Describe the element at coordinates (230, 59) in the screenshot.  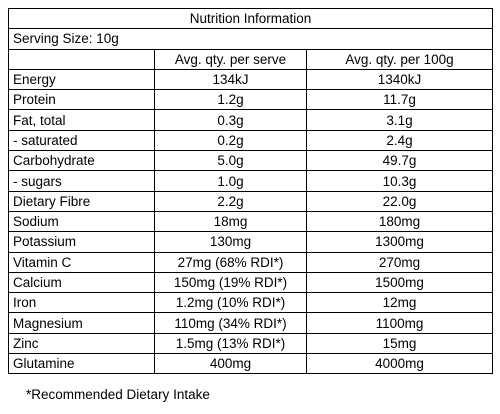
I see `header-per-serve: Avg. qty. per serve` at that location.